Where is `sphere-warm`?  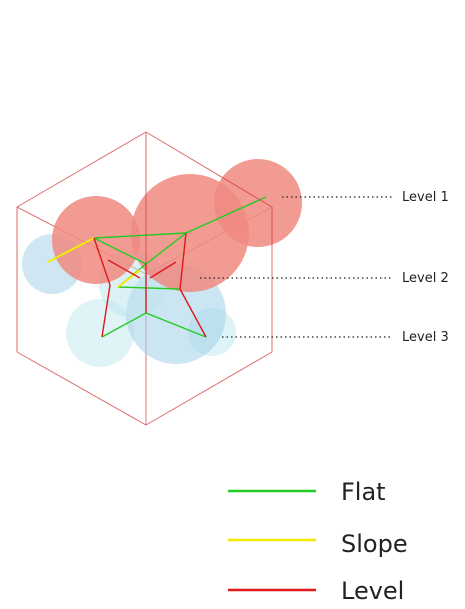
sphere-warm is located at coordinates (258, 203).